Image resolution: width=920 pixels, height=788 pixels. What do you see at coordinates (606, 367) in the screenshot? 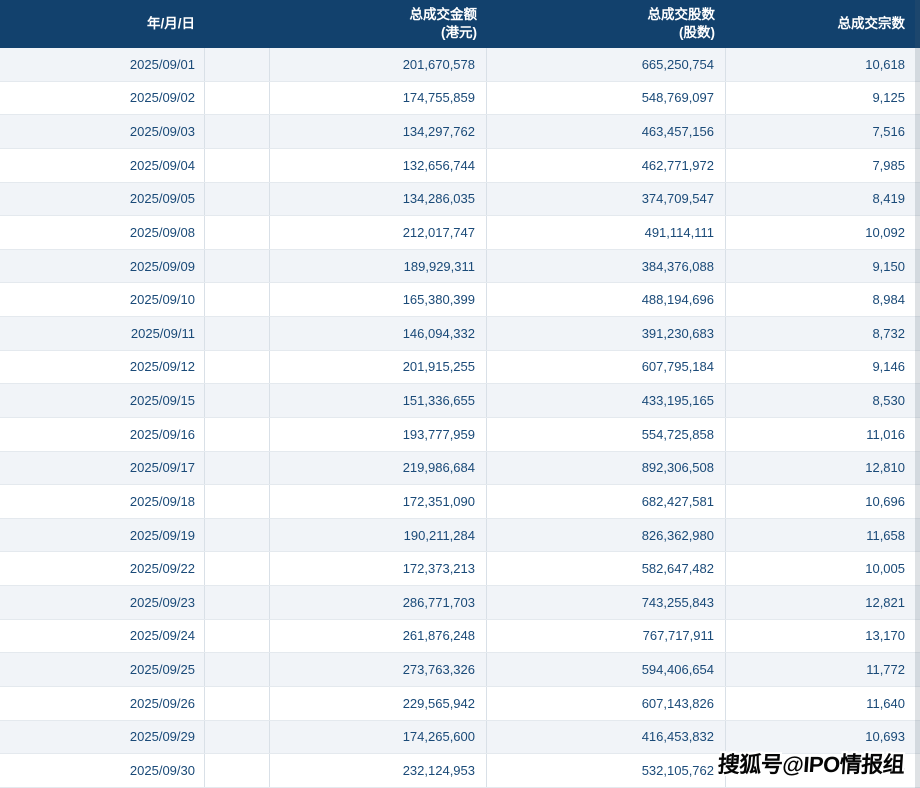
I see `shares-cell: 607,795,184` at bounding box center [606, 367].